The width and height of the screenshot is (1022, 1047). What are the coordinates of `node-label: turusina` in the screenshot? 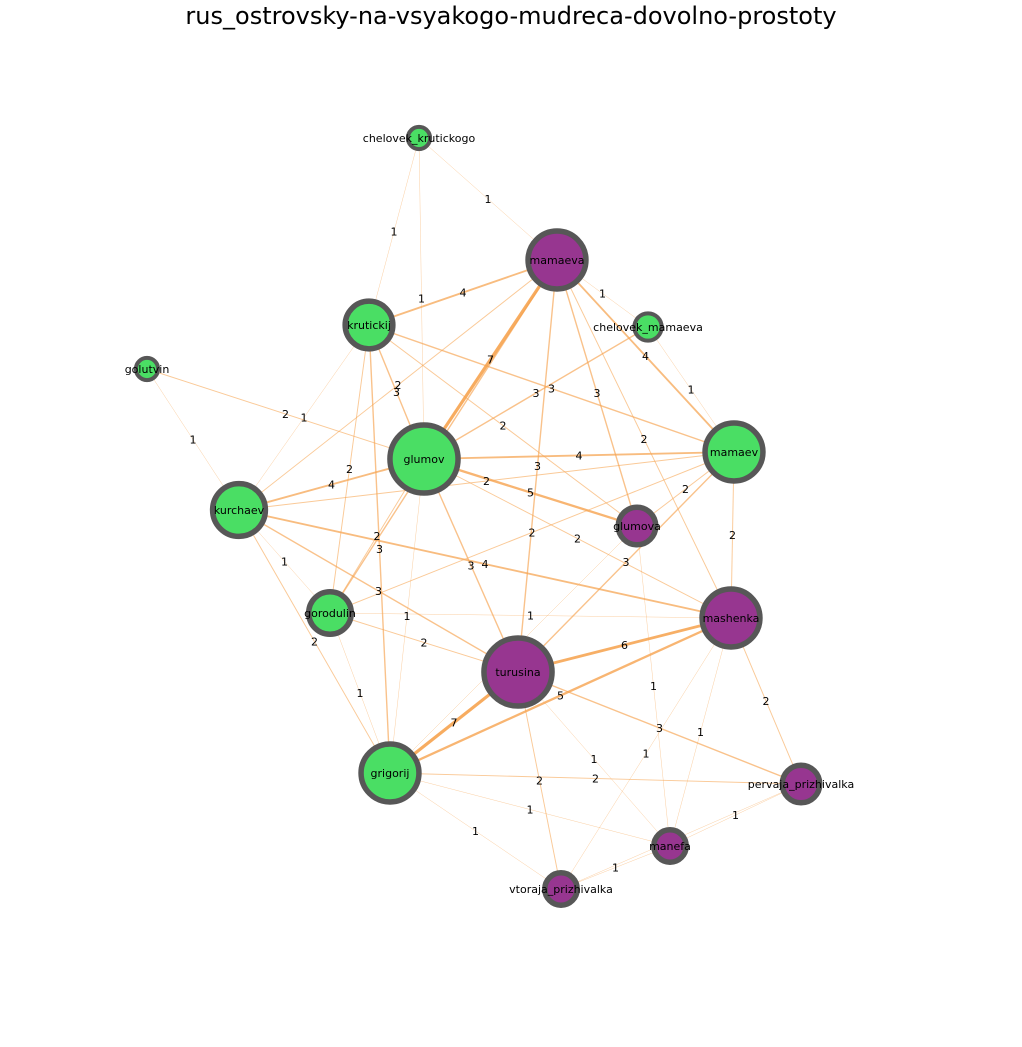 It's located at (517, 672).